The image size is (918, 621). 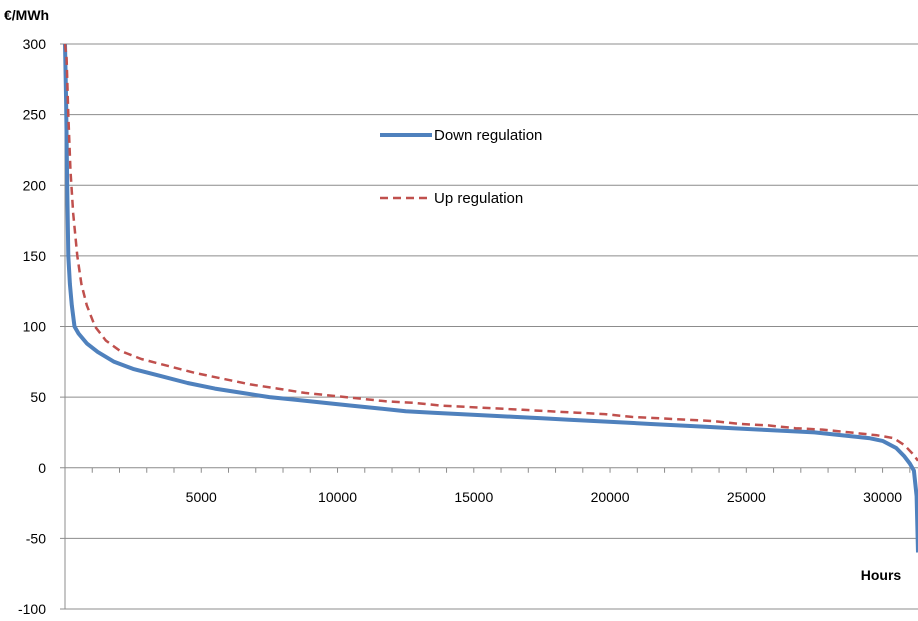 I want to click on y-tick-label: 50, so click(x=38, y=397).